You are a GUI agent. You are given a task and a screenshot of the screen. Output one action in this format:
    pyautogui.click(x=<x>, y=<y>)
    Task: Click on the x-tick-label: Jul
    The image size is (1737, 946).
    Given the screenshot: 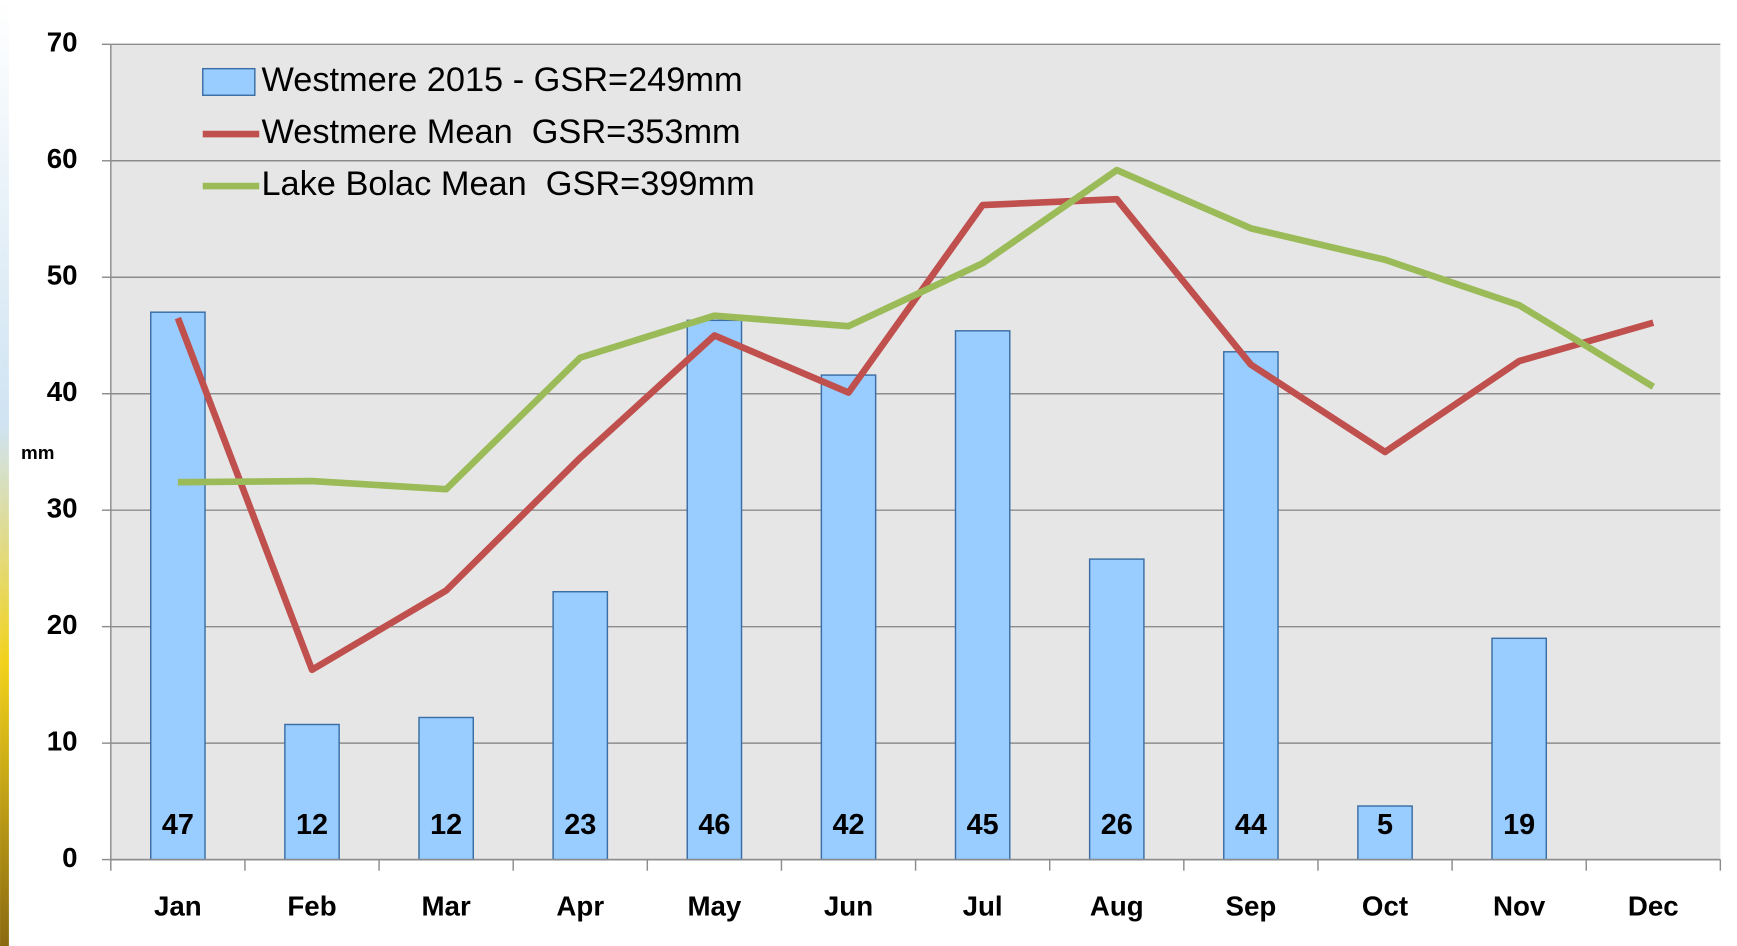 What is the action you would take?
    pyautogui.click(x=983, y=906)
    